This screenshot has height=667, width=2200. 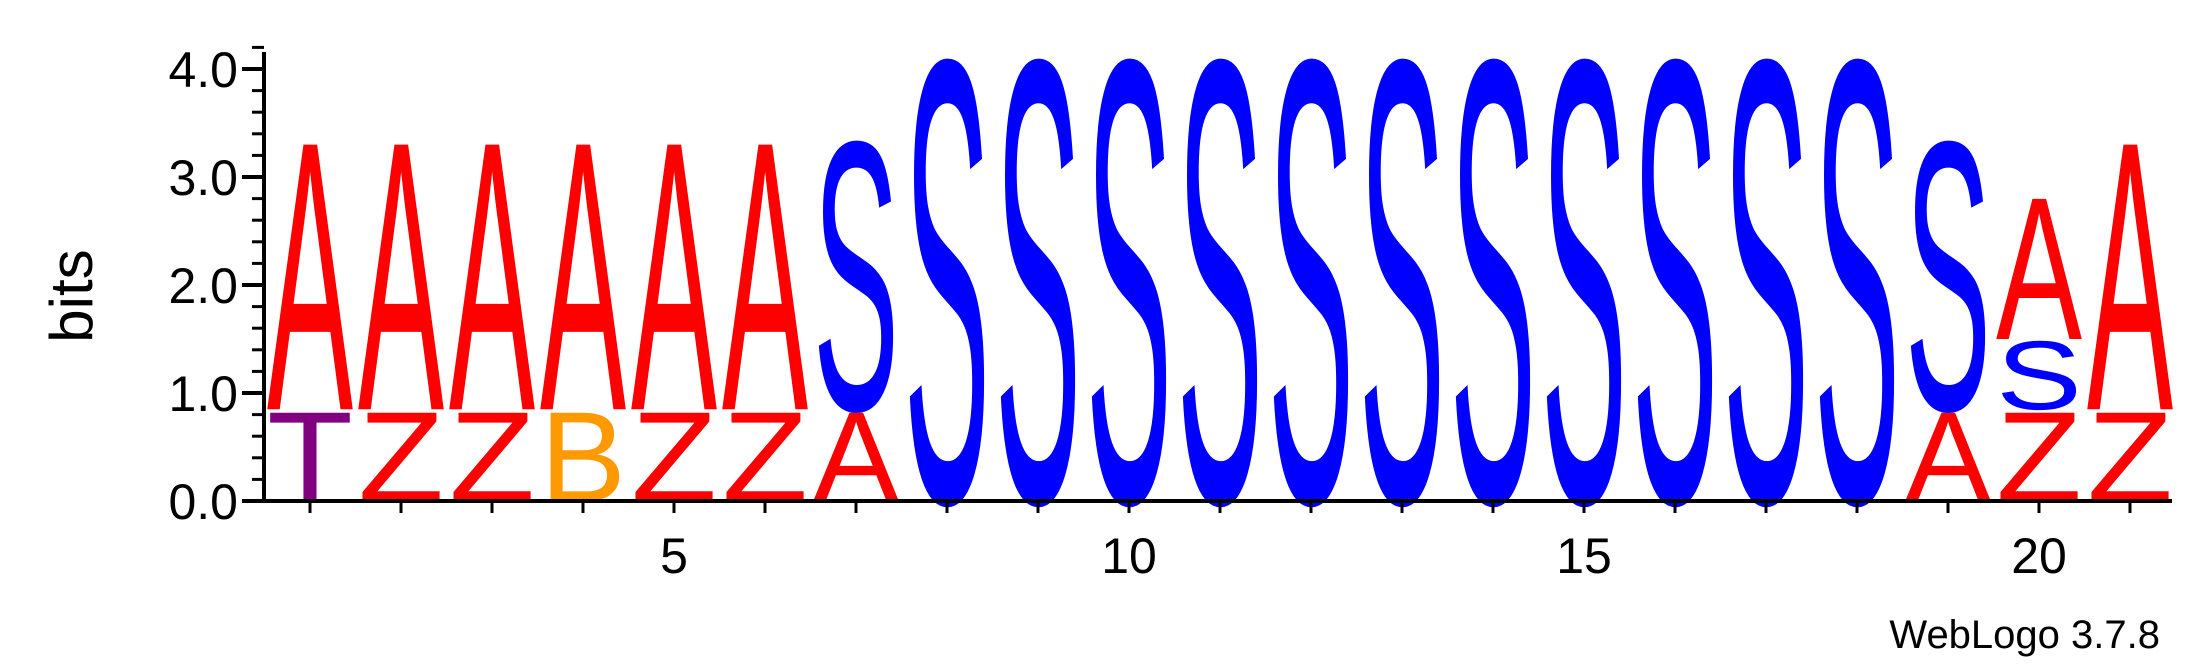 What do you see at coordinates (203, 178) in the screenshot?
I see `y-tick-label: 3.0` at bounding box center [203, 178].